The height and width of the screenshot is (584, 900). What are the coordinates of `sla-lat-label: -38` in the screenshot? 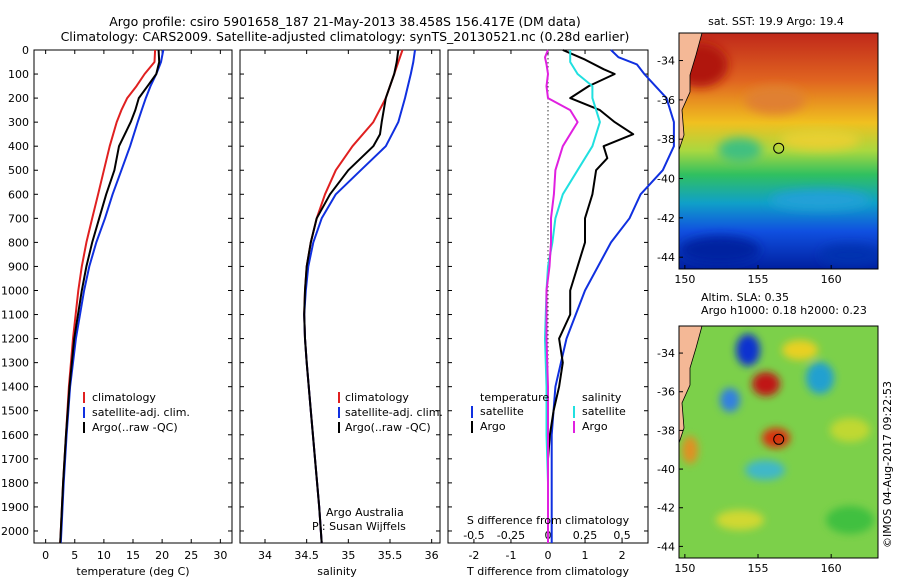 It's located at (666, 430).